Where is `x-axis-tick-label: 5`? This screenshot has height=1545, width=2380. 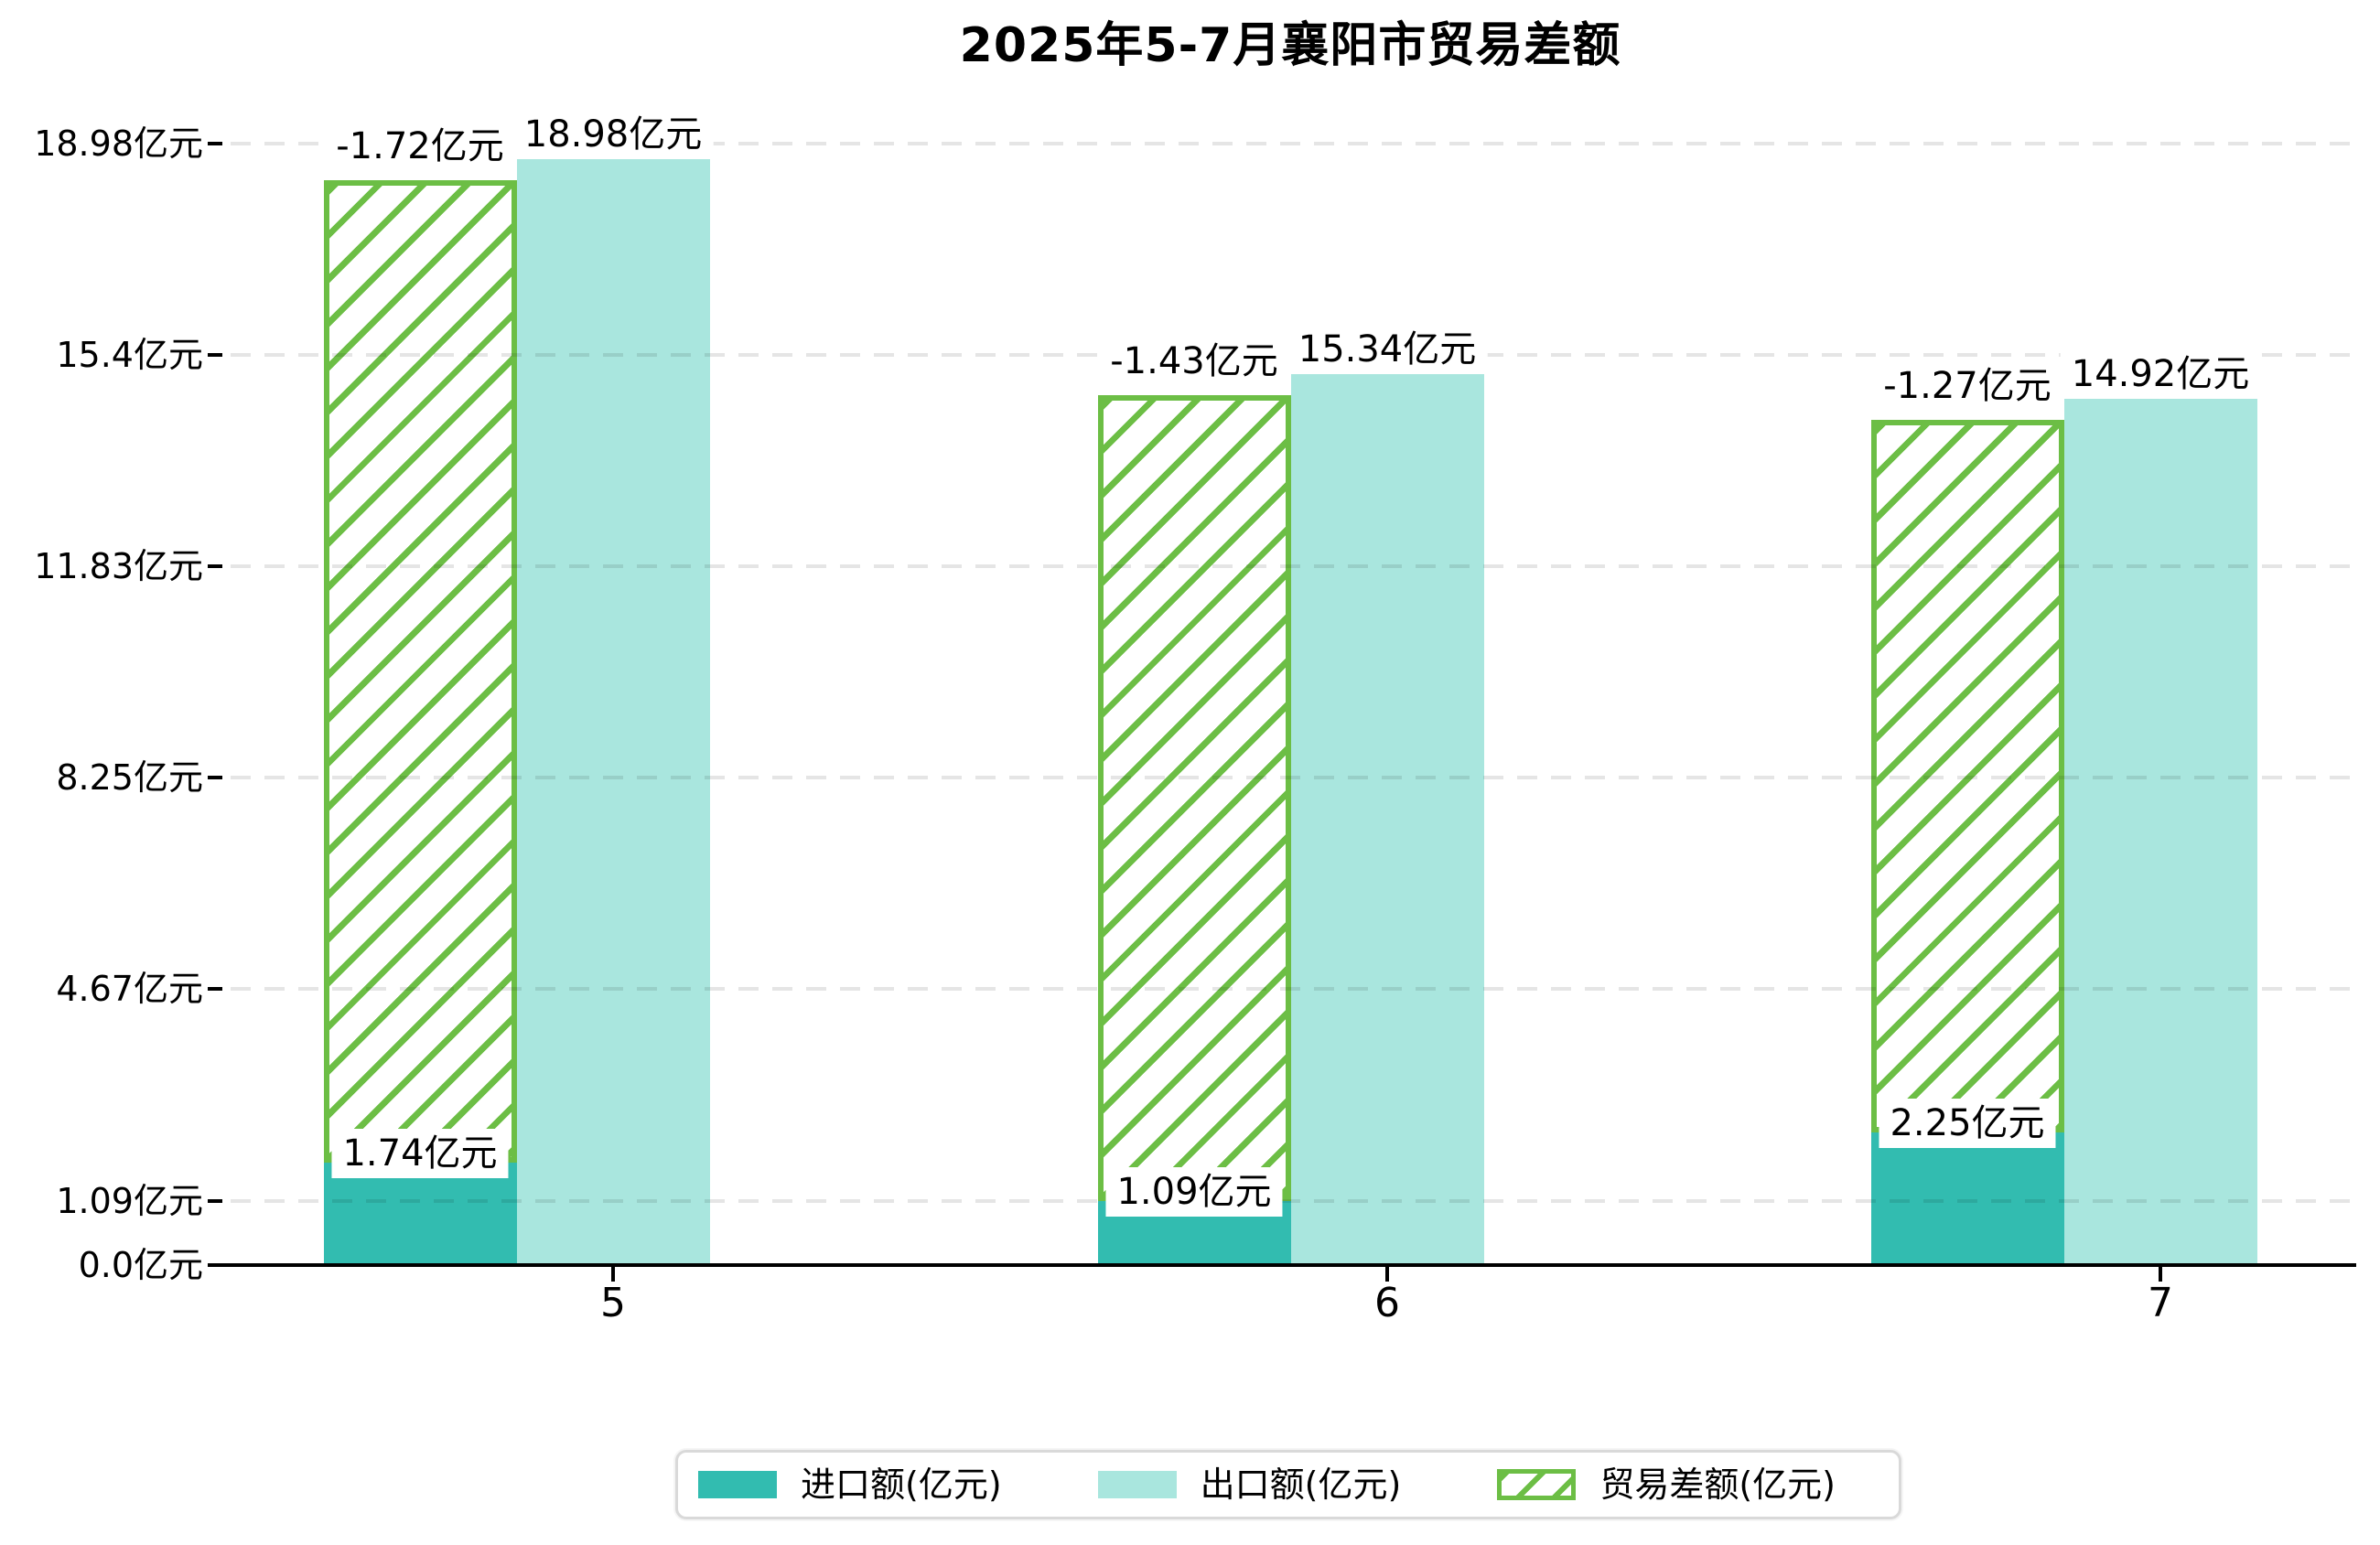 x-axis-tick-label: 5 is located at coordinates (613, 1303).